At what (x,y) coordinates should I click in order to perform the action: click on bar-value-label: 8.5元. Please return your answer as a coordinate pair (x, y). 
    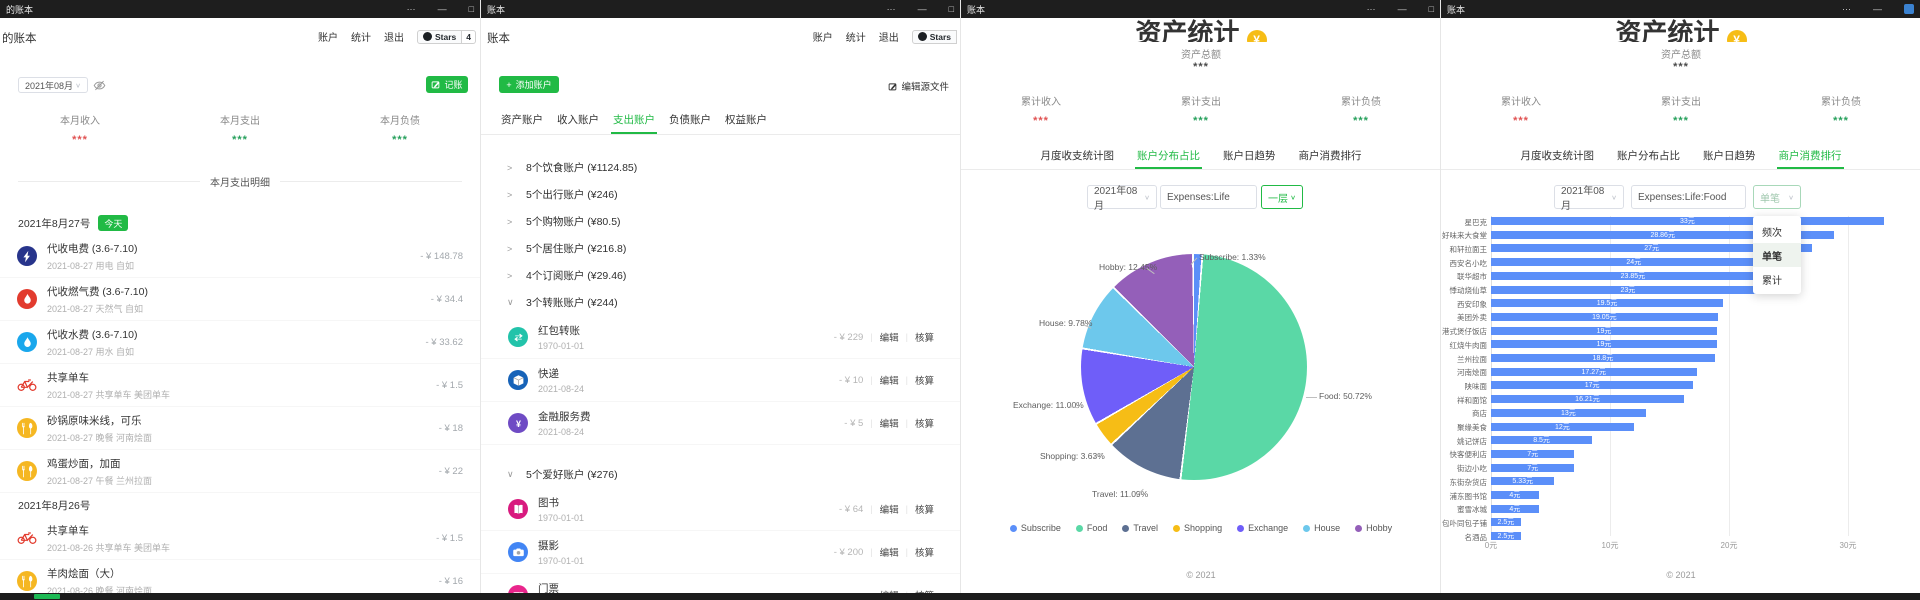
    Looking at the image, I should click on (1541, 441).